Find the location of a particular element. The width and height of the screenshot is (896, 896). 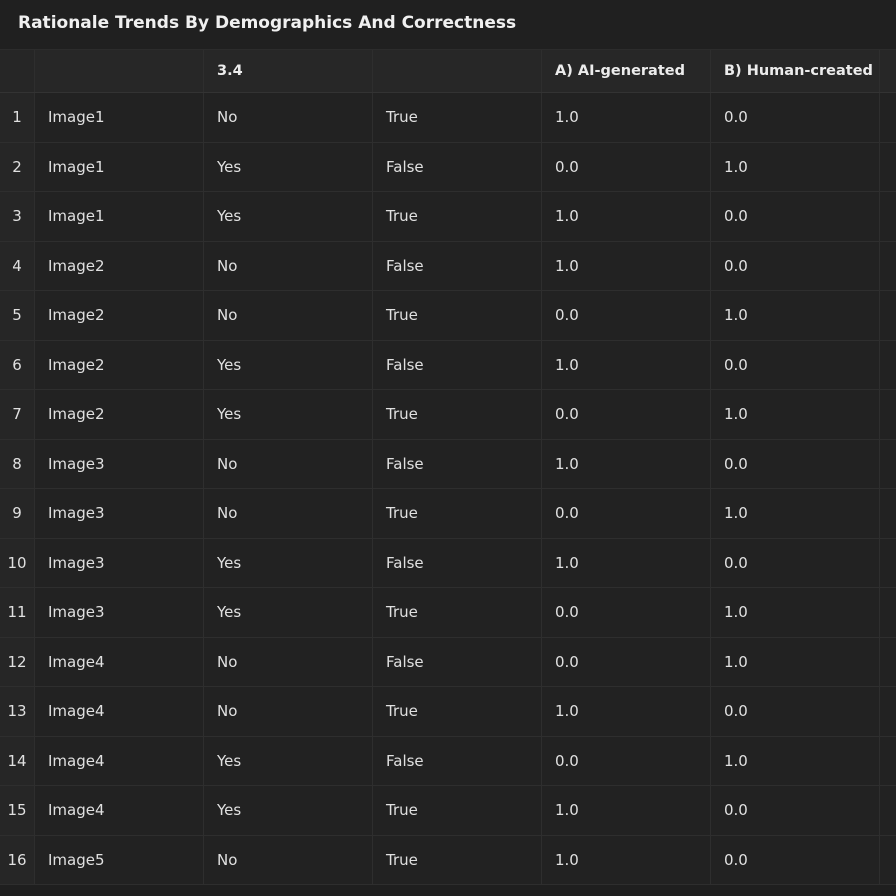

table-row: 9 Image3 No True 0.0 1.0 is located at coordinates (448, 514).